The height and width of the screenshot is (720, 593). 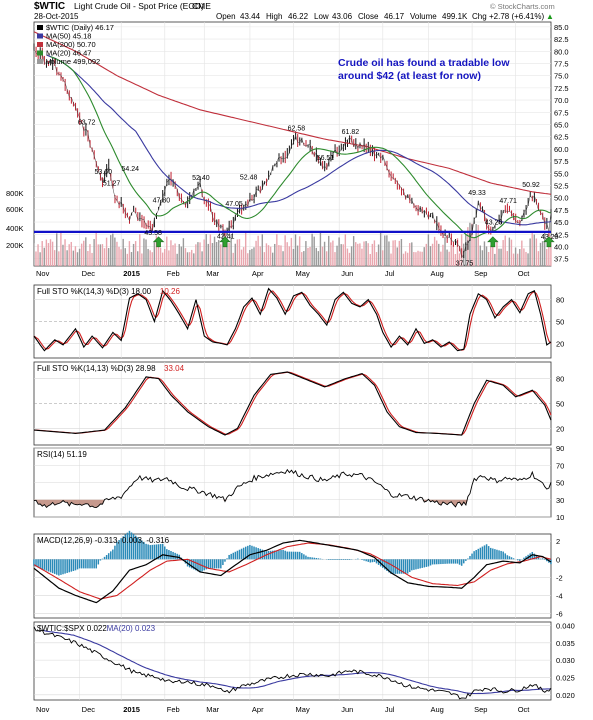 What do you see at coordinates (561, 124) in the screenshot?
I see `price-y-tick: 65.0` at bounding box center [561, 124].